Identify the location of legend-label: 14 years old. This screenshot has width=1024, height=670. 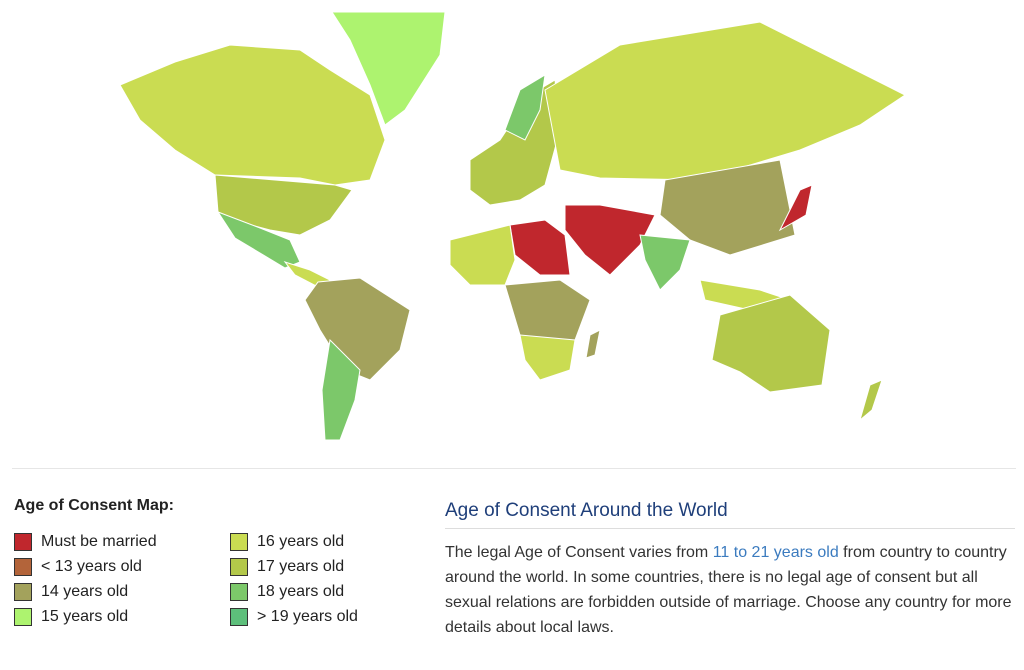
(85, 591).